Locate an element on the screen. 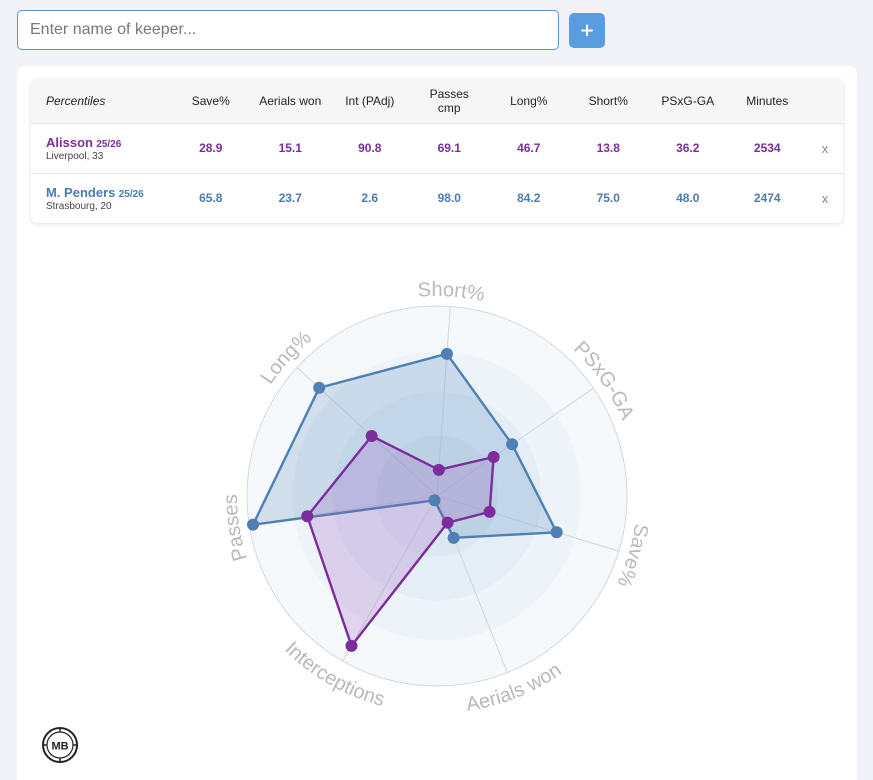  value-minutes: 2474 is located at coordinates (767, 198).